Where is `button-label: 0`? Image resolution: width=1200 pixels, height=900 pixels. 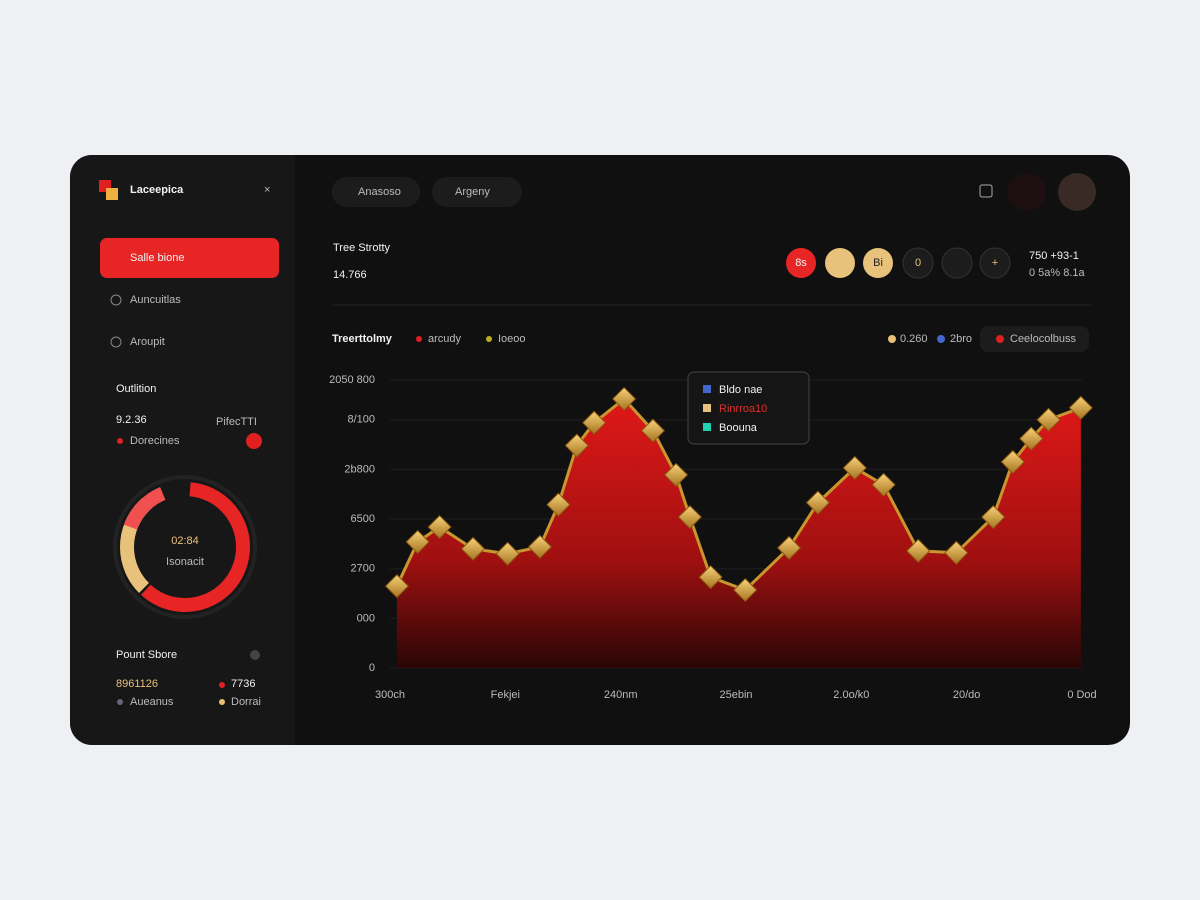 button-label: 0 is located at coordinates (918, 263).